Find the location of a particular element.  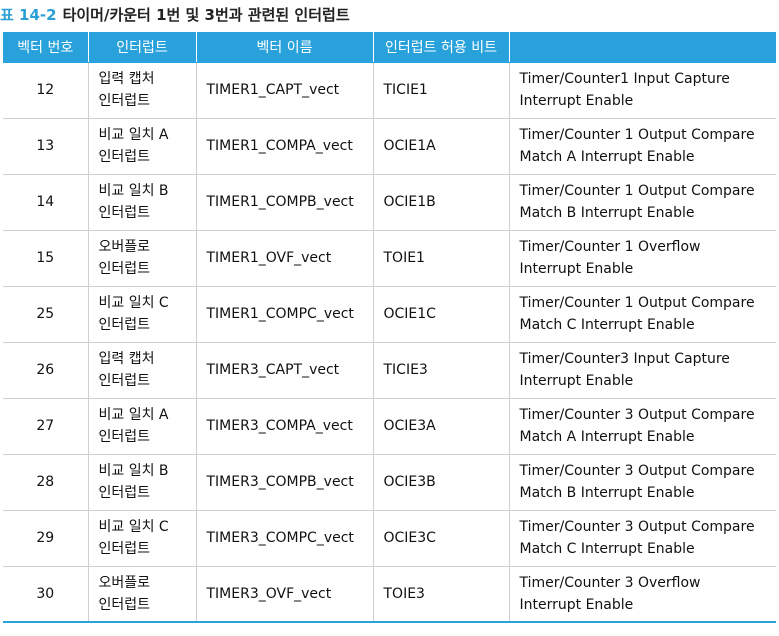

table-title: 타이머/카운터 1번 및 3번과 관련된 인터럽트 is located at coordinates (206, 15).